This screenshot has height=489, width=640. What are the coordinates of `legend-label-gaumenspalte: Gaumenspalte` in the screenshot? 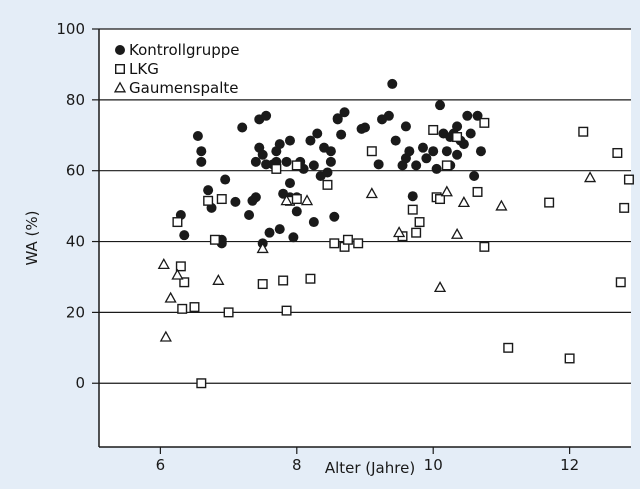 It's located at (183, 88).